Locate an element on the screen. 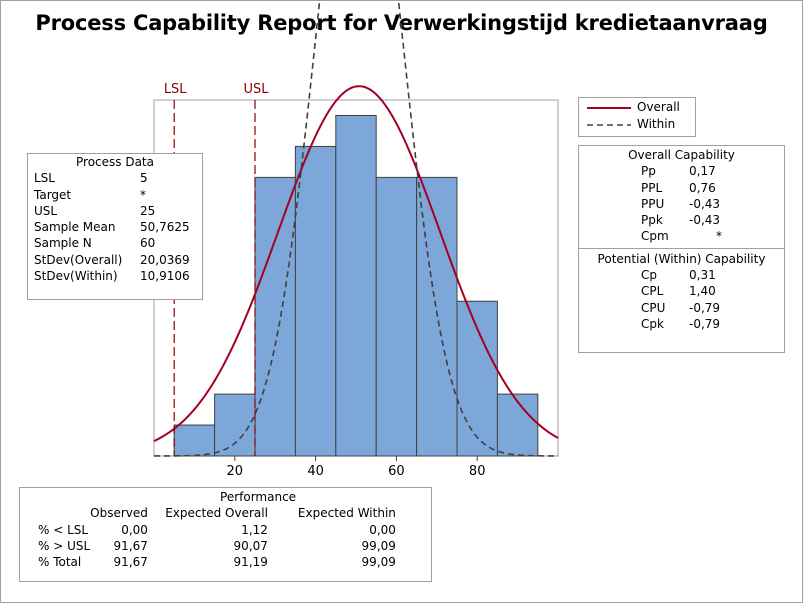  x-tick-label: 60 is located at coordinates (396, 471).